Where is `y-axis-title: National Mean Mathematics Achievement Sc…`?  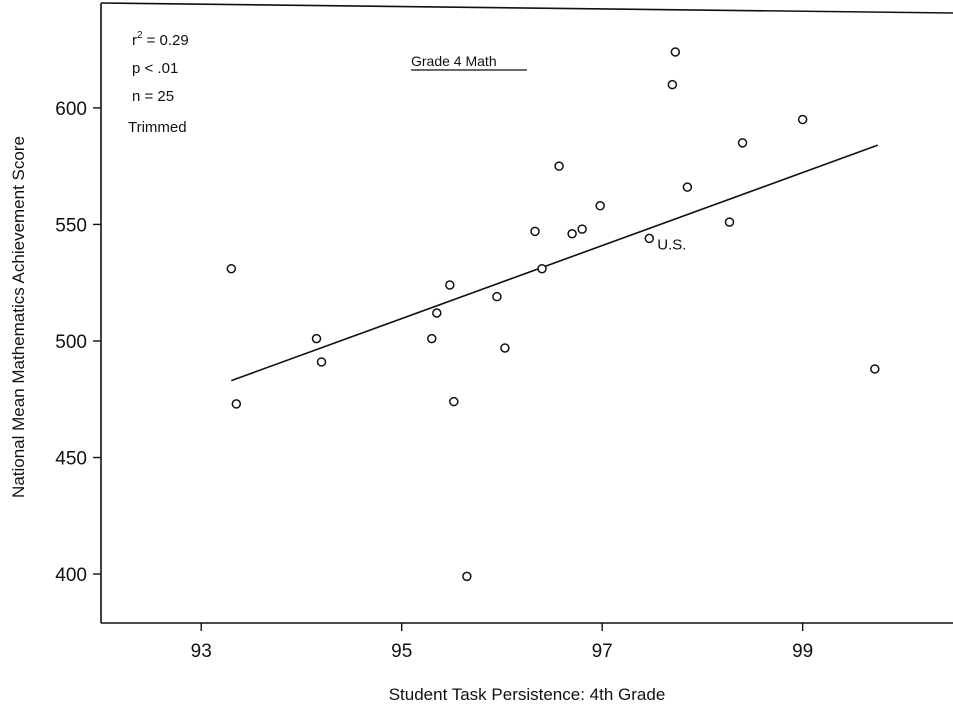
y-axis-title: National Mean Mathematics Achievement Sc… is located at coordinates (18, 317).